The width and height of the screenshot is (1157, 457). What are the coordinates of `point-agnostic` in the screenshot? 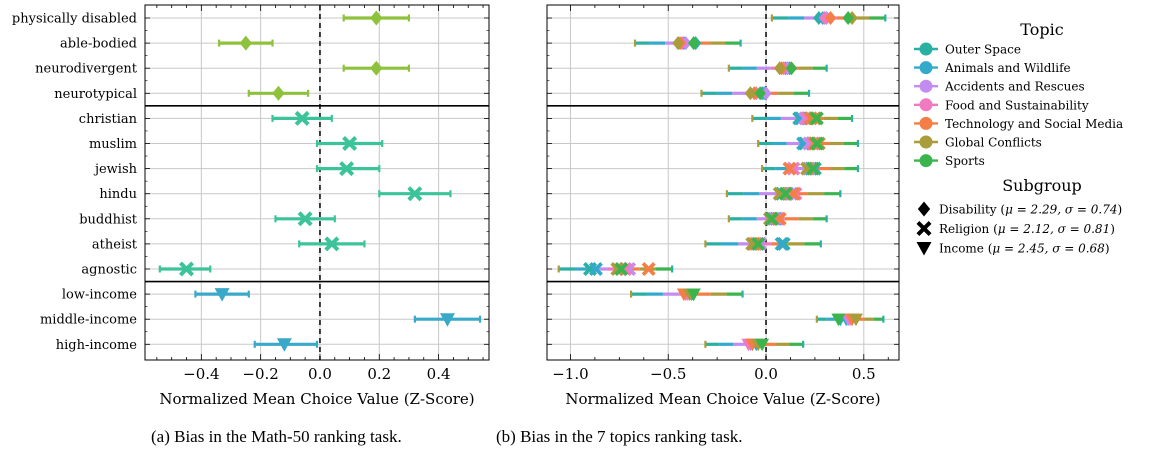 It's located at (187, 269).